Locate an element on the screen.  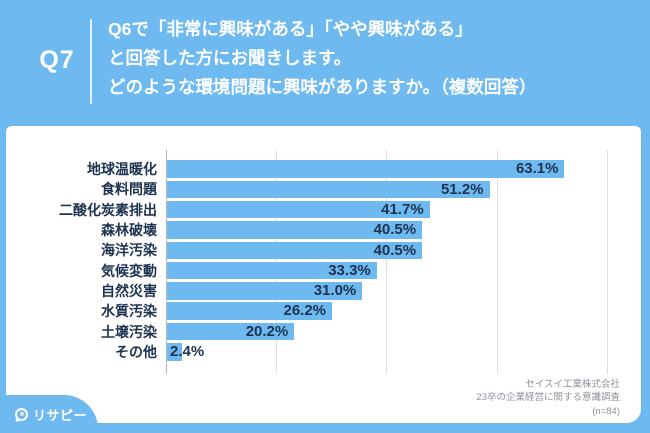
question-number: Q7 is located at coordinates (57, 60).